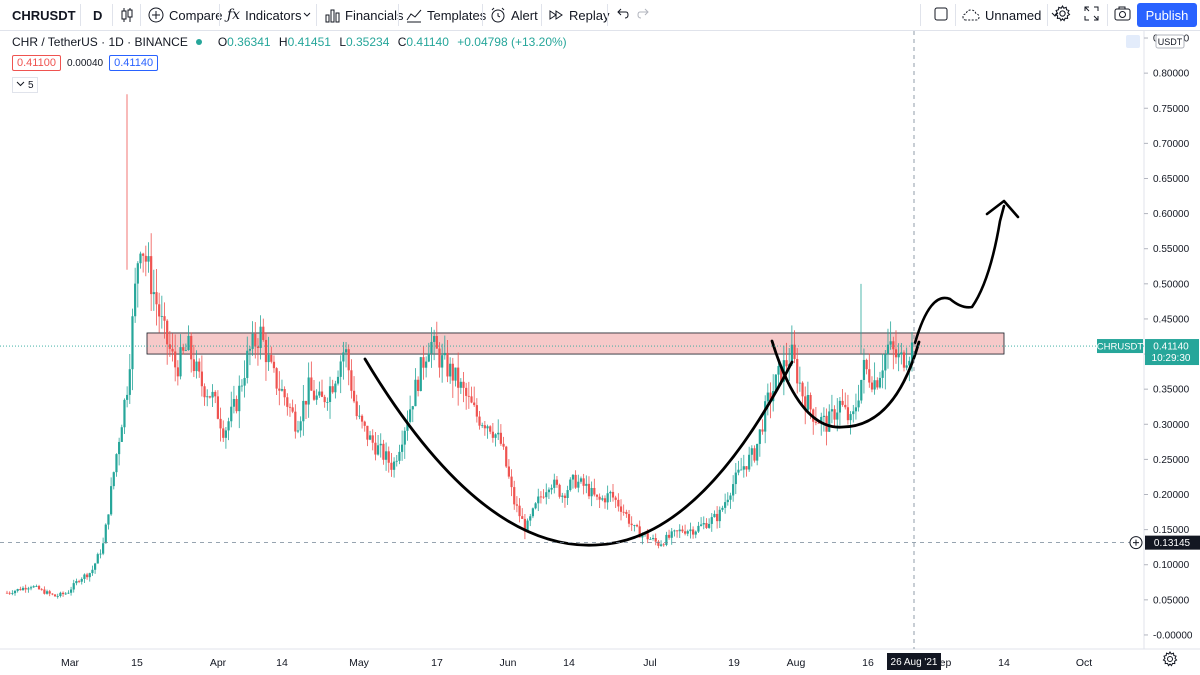  I want to click on indicators-toggle: 5, so click(25, 85).